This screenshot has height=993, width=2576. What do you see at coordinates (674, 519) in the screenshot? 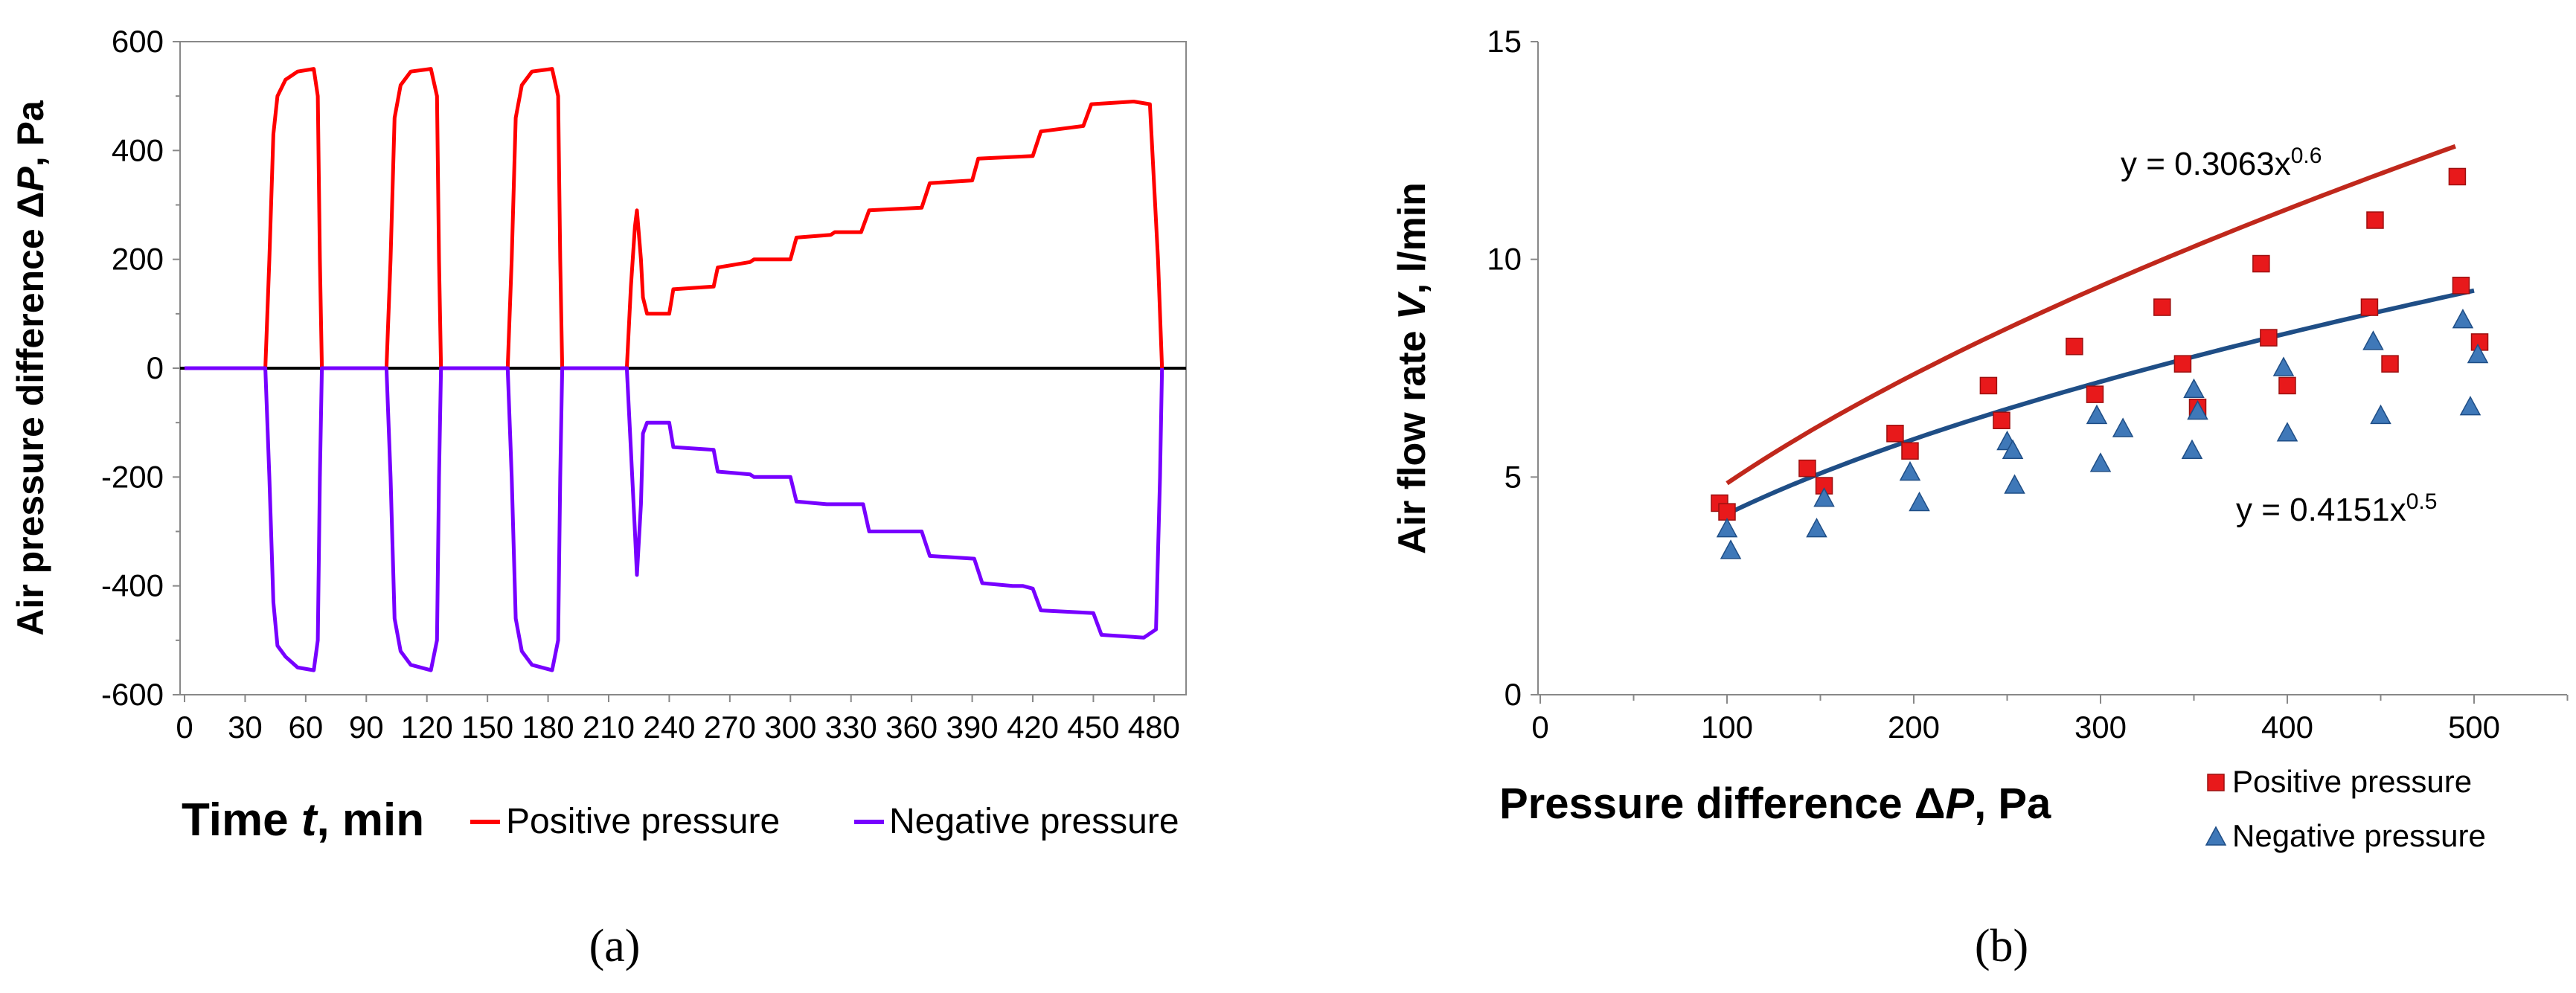
I see `chart-a-series-negative-pressure` at bounding box center [674, 519].